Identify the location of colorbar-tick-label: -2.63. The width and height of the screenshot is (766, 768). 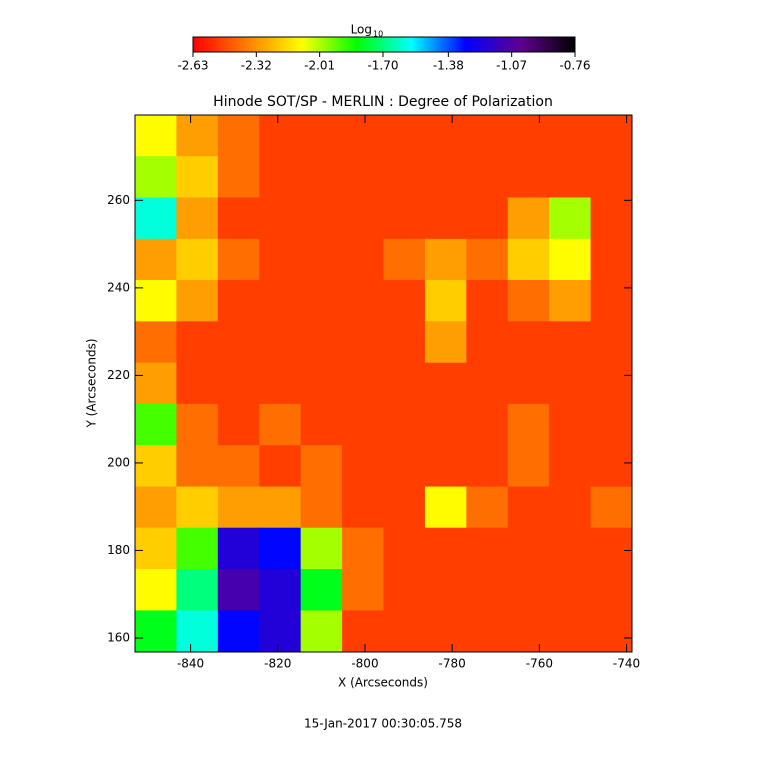
(192, 66).